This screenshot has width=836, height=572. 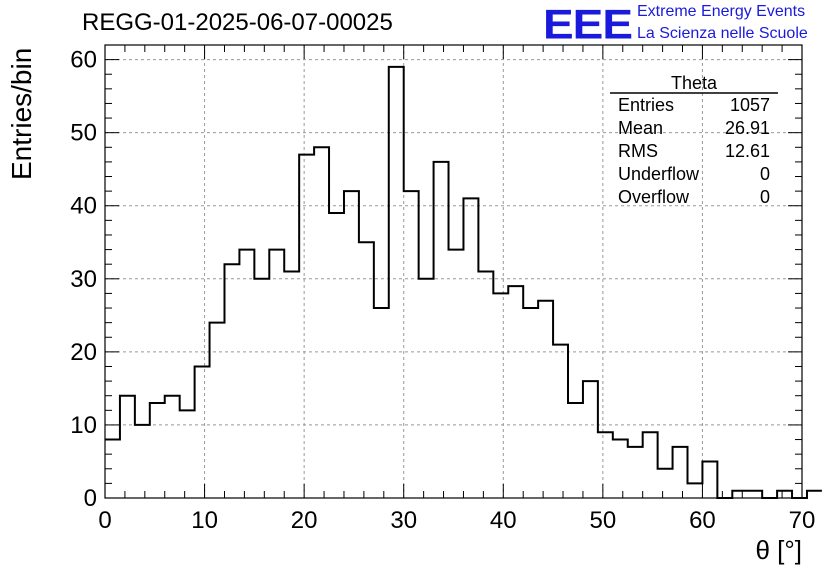 What do you see at coordinates (646, 105) in the screenshot?
I see `stats-row-label: Entries` at bounding box center [646, 105].